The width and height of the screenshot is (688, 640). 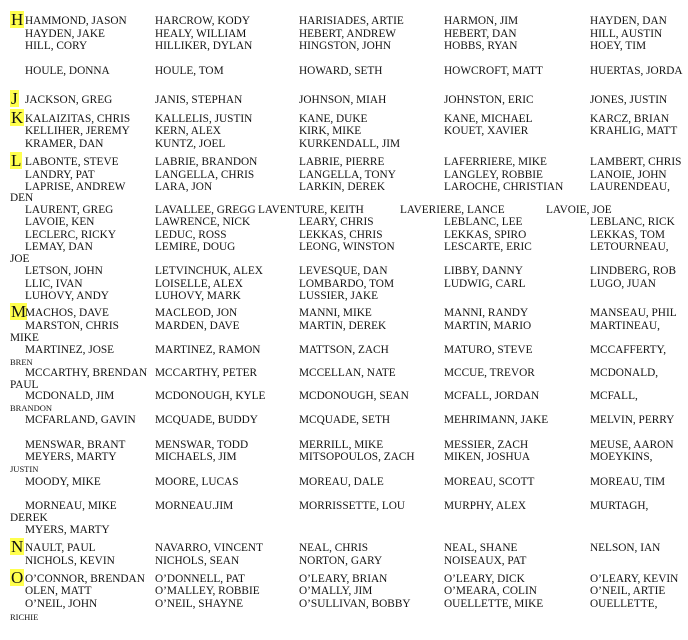 I want to click on name-entry: KUNTZ, JOEL, so click(x=190, y=144).